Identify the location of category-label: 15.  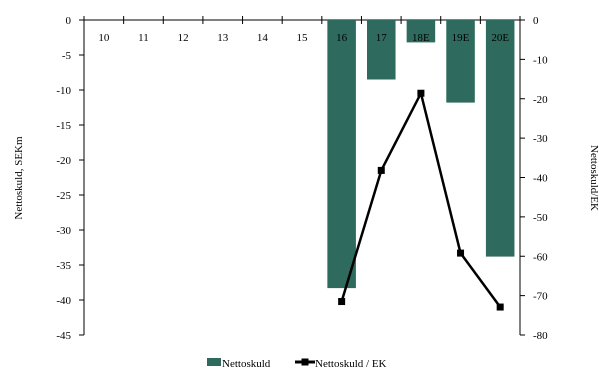
(303, 38).